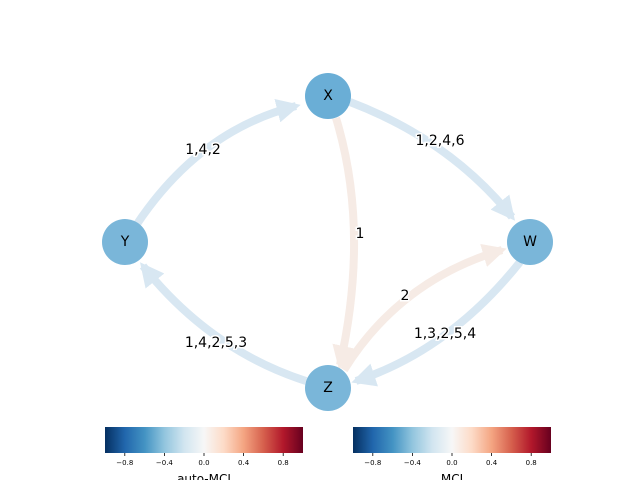 The image size is (640, 480). I want to click on edge-label: 1, so click(360, 234).